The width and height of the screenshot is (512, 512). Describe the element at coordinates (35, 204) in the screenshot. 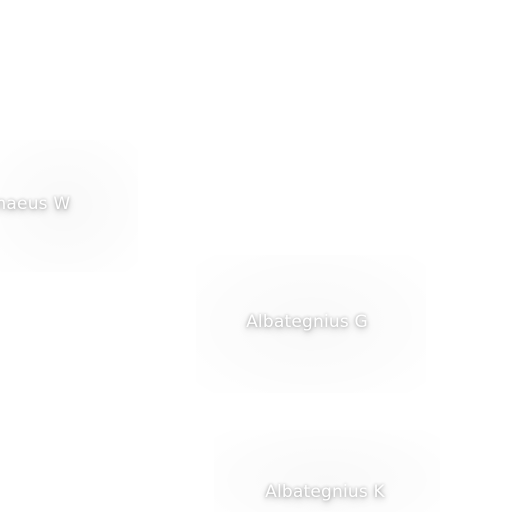

I see `crater-label: maeus W` at that location.